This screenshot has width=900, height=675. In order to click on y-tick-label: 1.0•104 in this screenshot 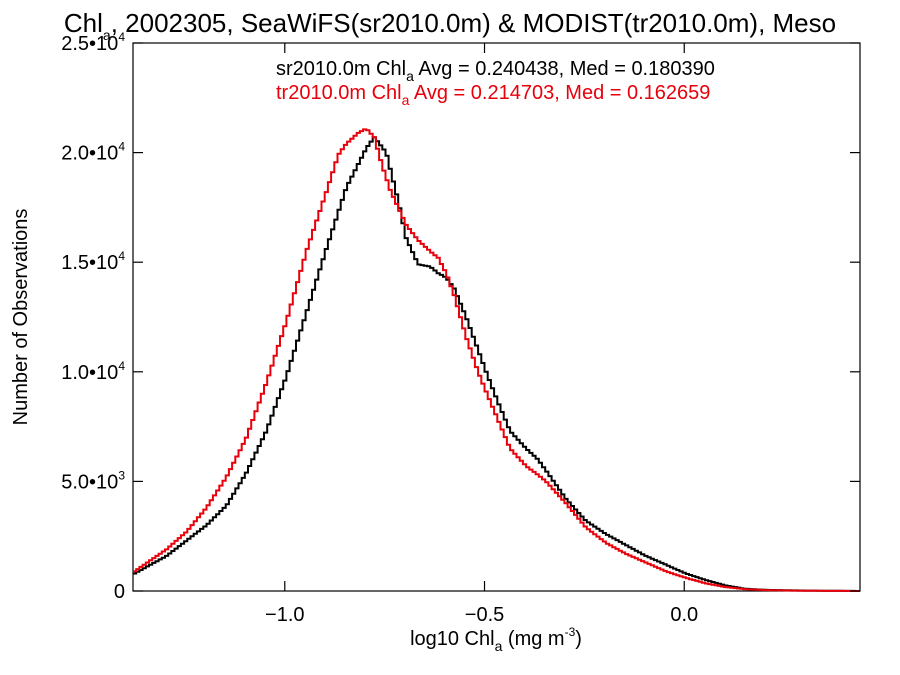, I will do `click(93, 371)`.